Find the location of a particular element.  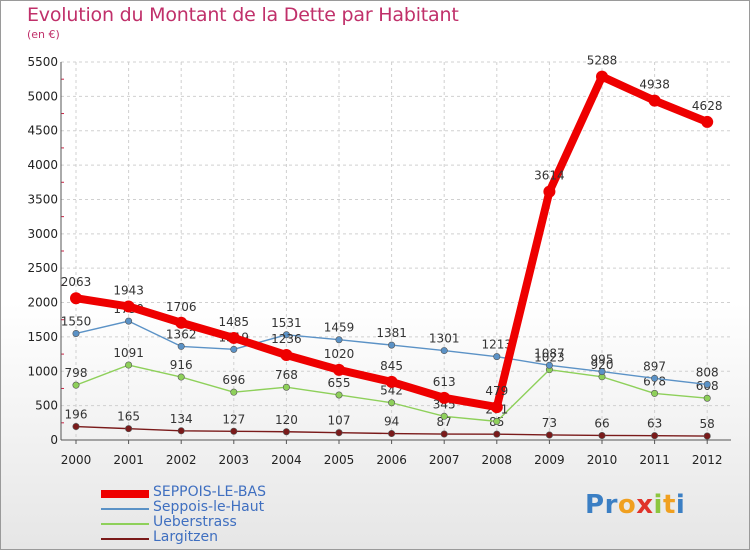

y-tick-label: 4500 is located at coordinates (42, 131).